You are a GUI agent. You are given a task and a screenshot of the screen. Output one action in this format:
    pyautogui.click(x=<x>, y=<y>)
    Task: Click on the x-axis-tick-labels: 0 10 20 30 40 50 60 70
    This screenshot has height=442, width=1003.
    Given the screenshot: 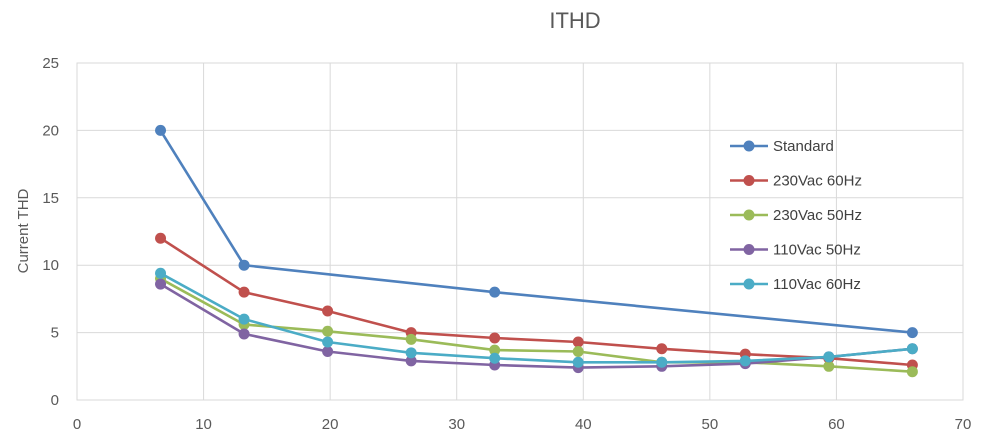 What is the action you would take?
    pyautogui.click(x=522, y=424)
    